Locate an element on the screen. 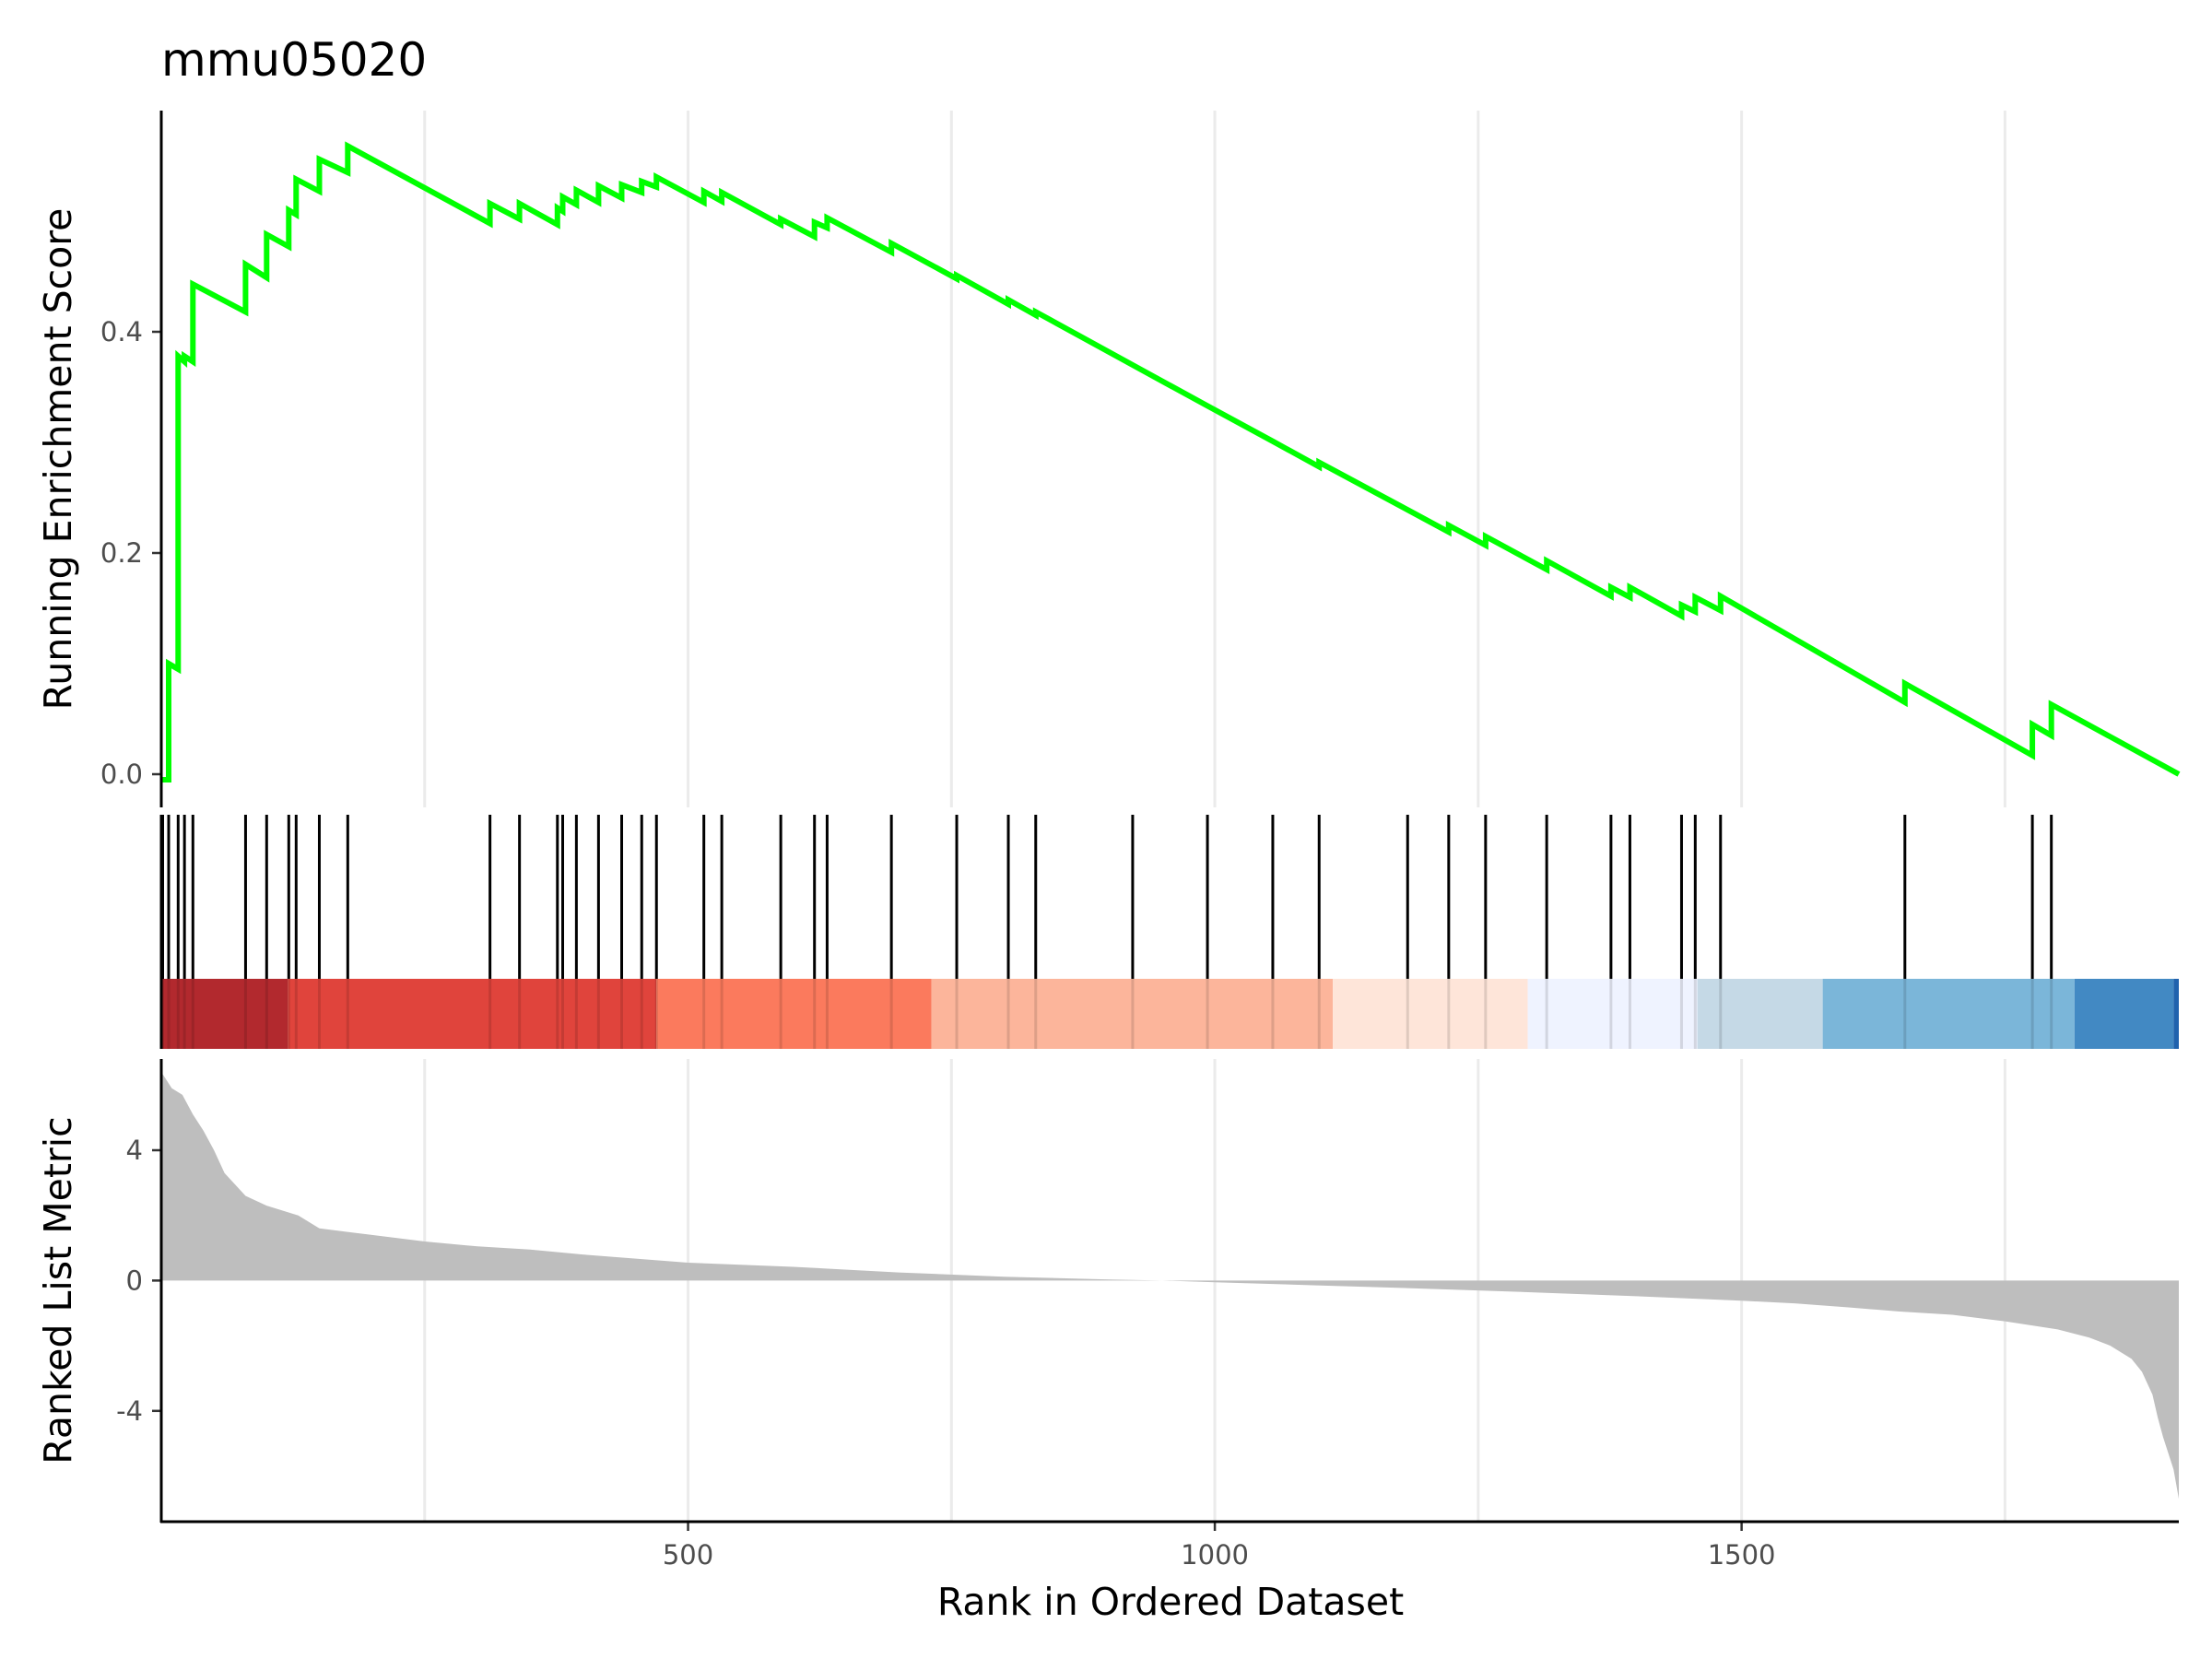 The width and height of the screenshot is (2212, 1659). rank-color-bands is located at coordinates (1170, 1014).